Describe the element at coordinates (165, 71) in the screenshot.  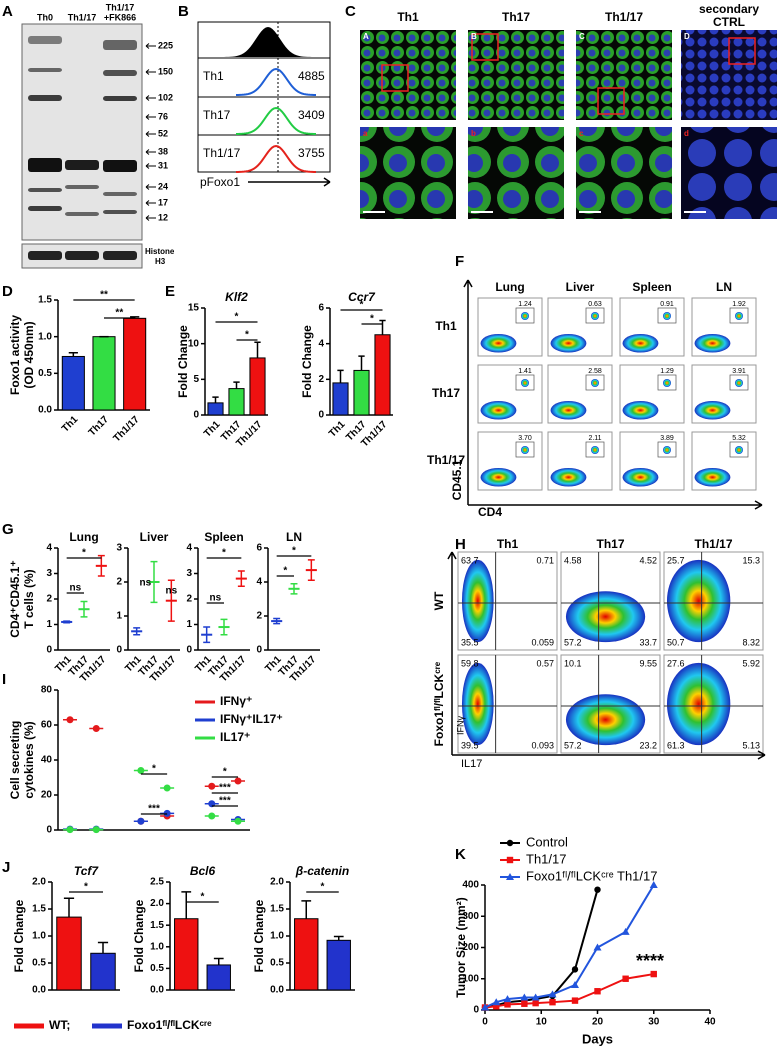
I see `marker-label: 150` at that location.